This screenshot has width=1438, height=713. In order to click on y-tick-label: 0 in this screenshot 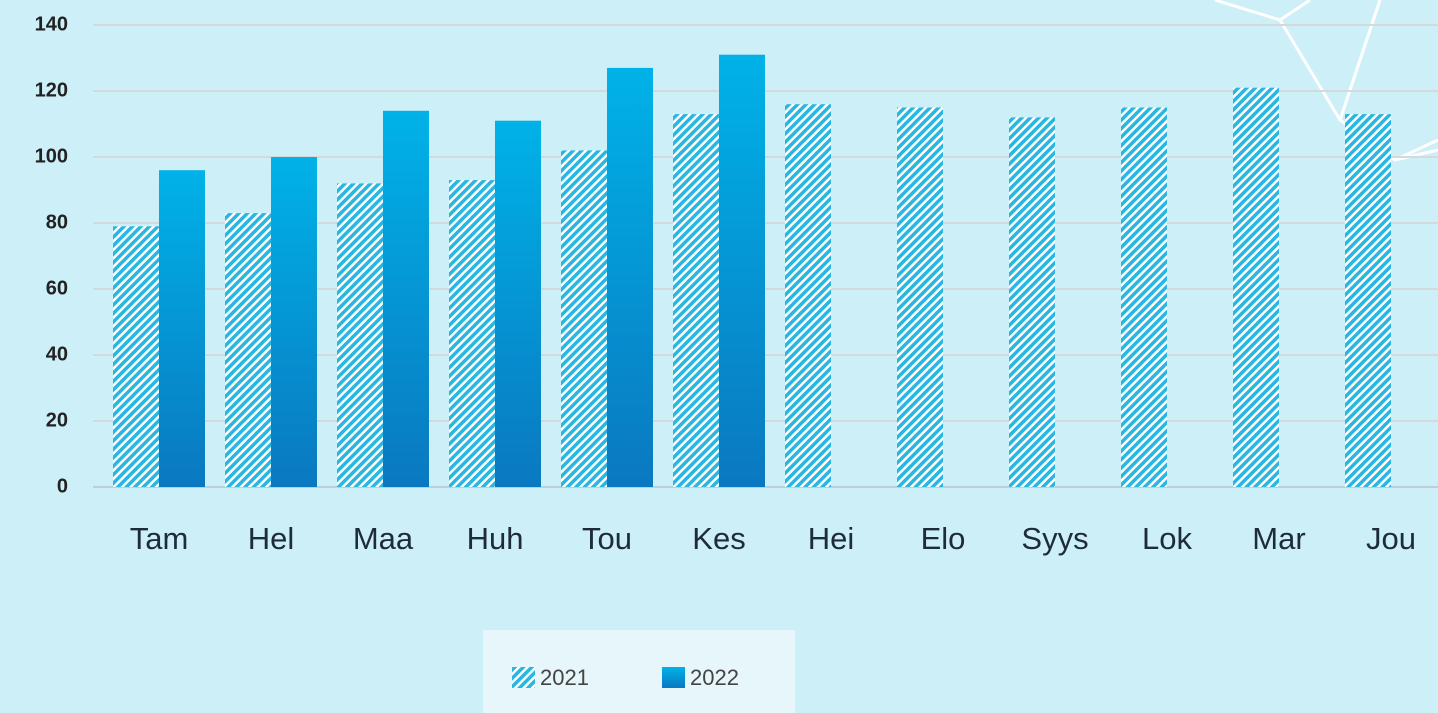, I will do `click(62, 486)`.